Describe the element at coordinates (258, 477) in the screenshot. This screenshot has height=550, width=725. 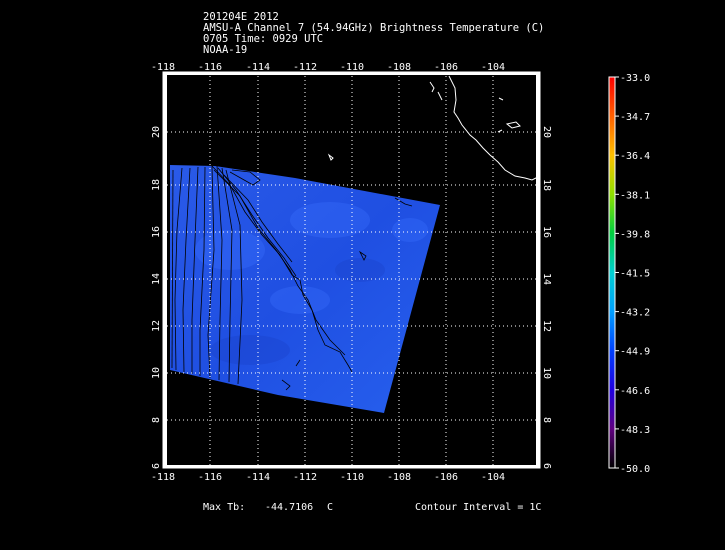
I see `lon-tick-bottom: -114` at that location.